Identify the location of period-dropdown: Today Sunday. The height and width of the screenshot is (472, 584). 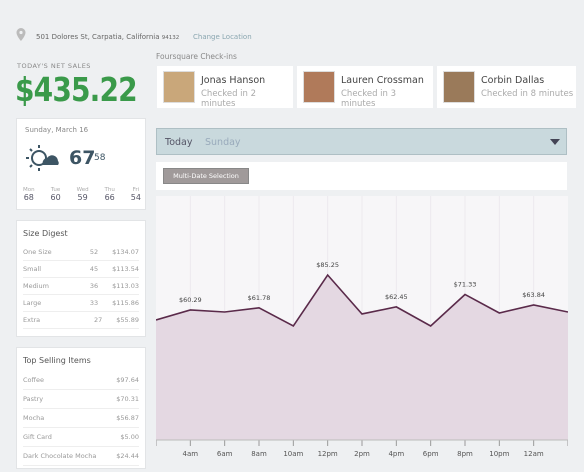
(361, 141).